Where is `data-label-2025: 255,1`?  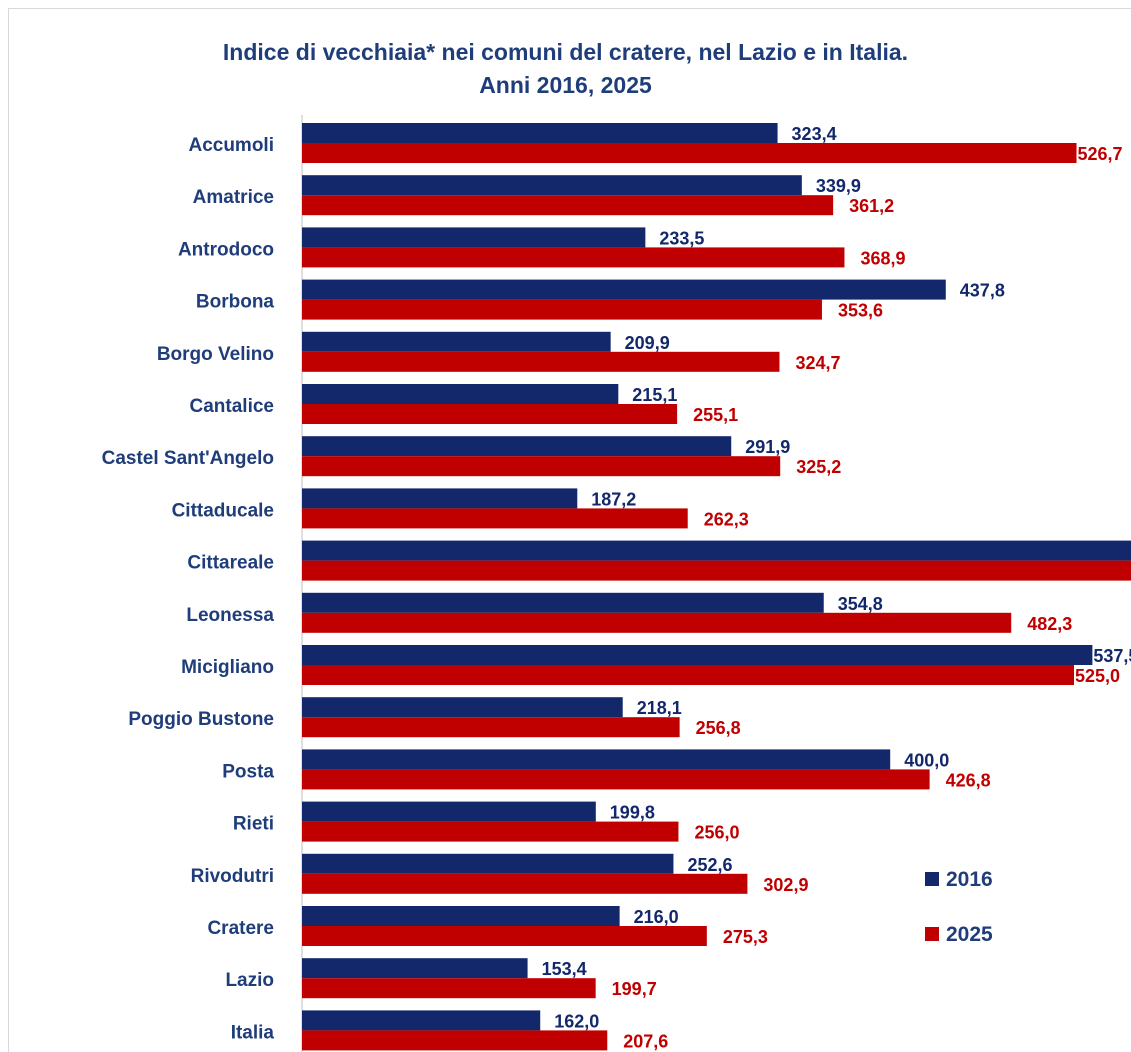 data-label-2025: 255,1 is located at coordinates (715, 415).